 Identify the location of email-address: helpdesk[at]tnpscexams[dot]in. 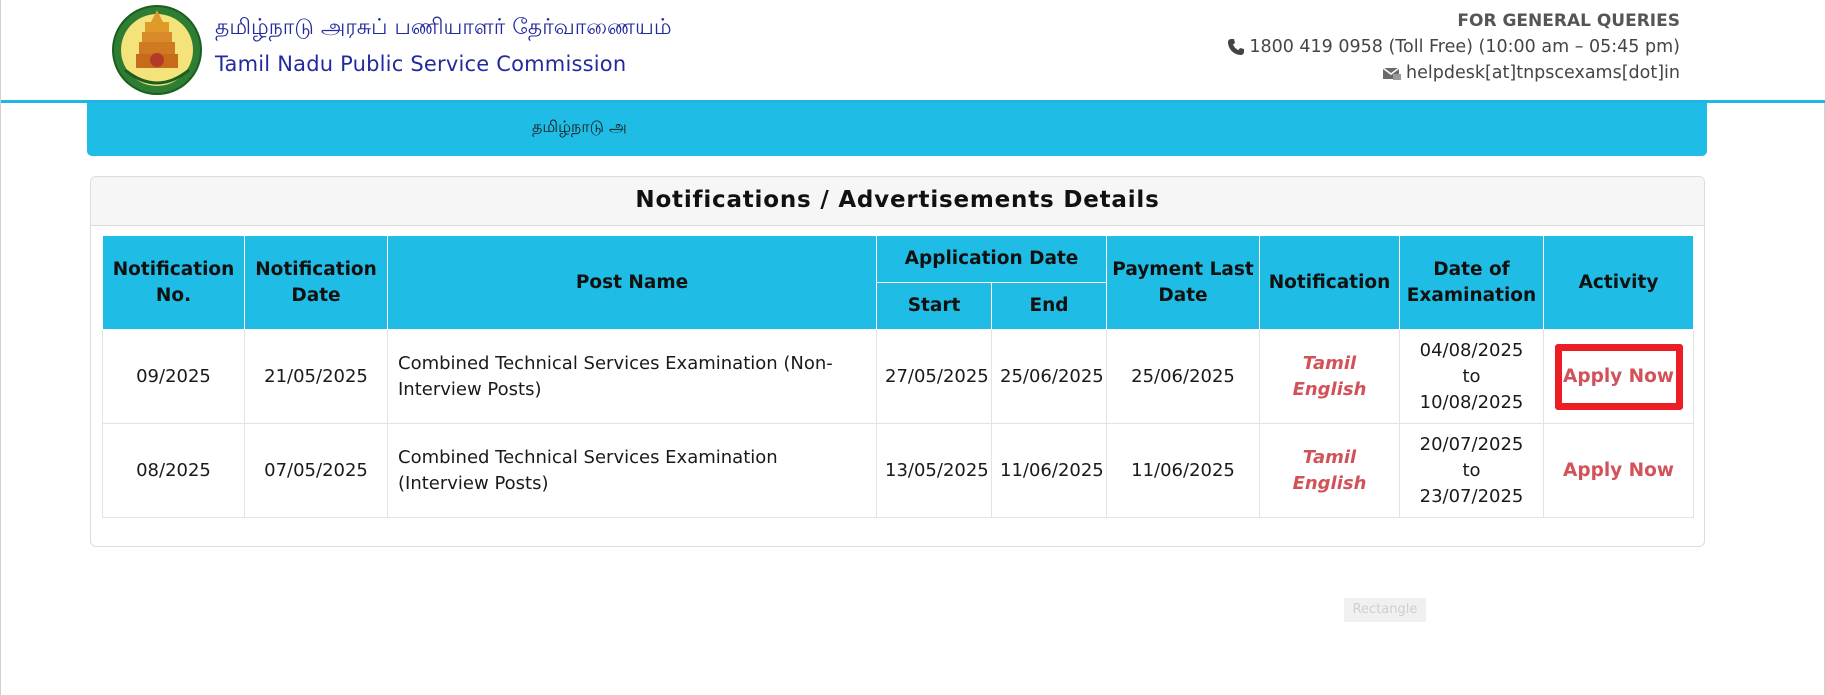
(1543, 73).